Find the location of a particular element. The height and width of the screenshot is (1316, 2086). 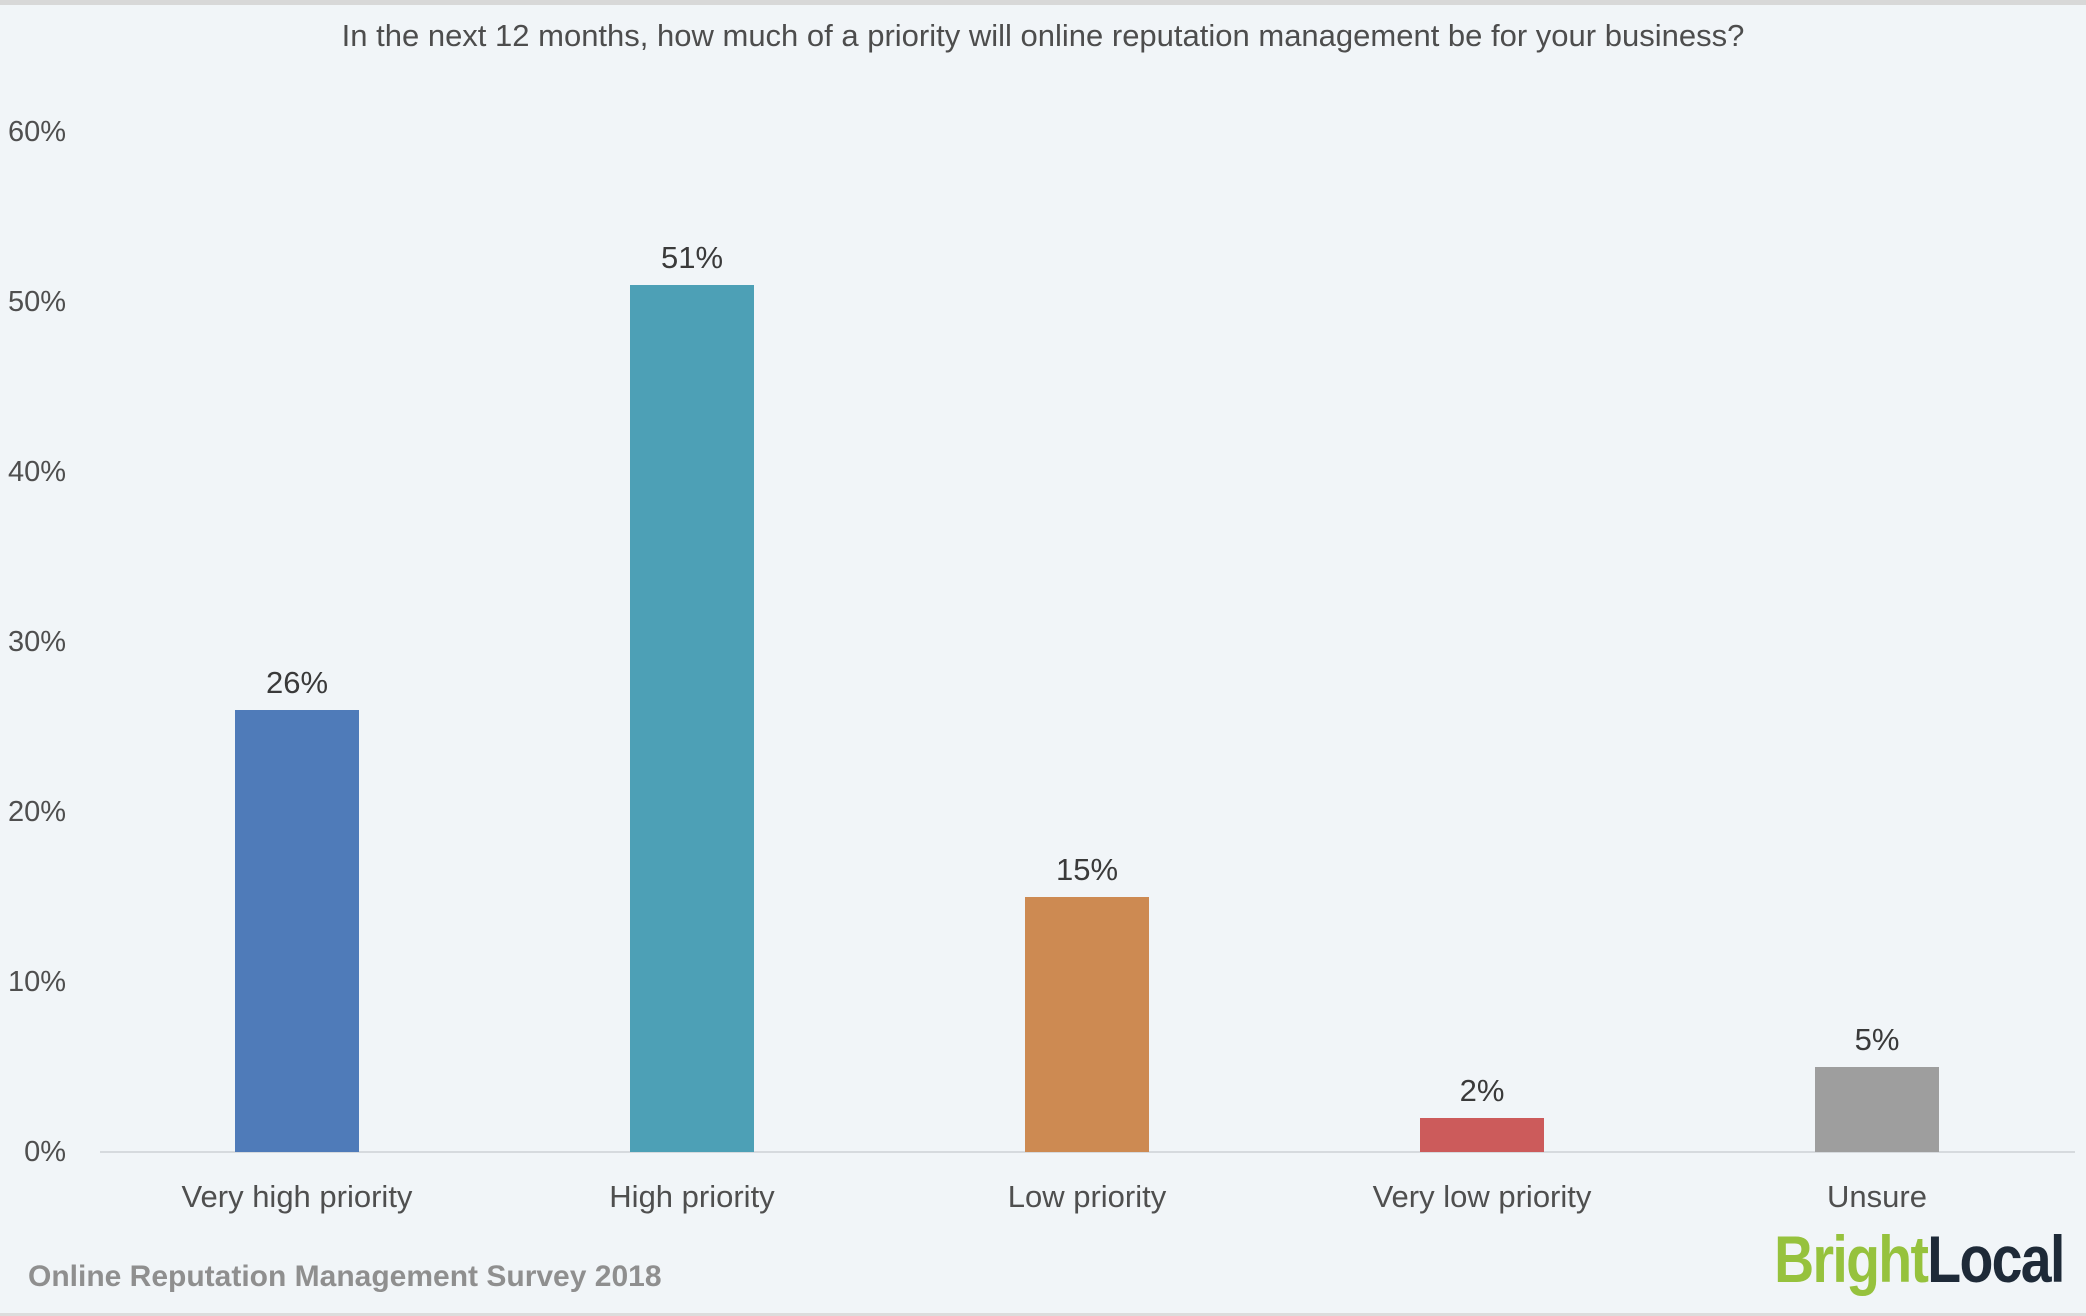

y-axis-tick-label: 20% is located at coordinates (36, 812).